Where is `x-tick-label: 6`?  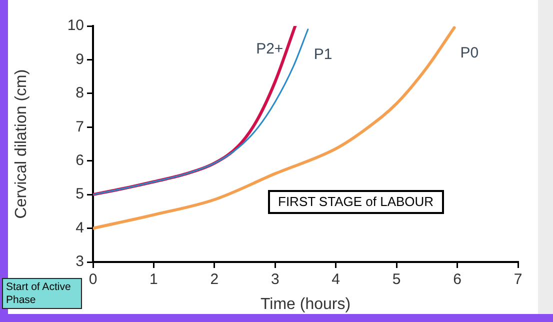 x-tick-label: 6 is located at coordinates (457, 279).